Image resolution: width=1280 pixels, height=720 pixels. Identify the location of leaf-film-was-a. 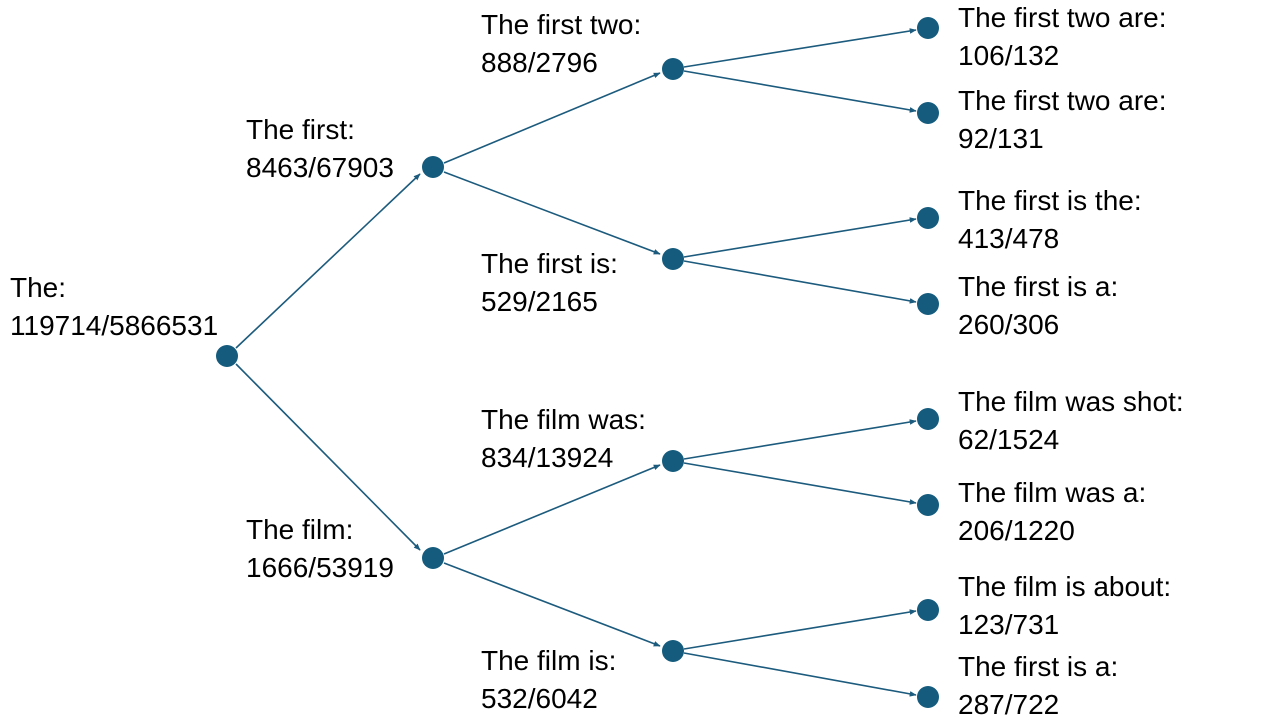
(928, 505).